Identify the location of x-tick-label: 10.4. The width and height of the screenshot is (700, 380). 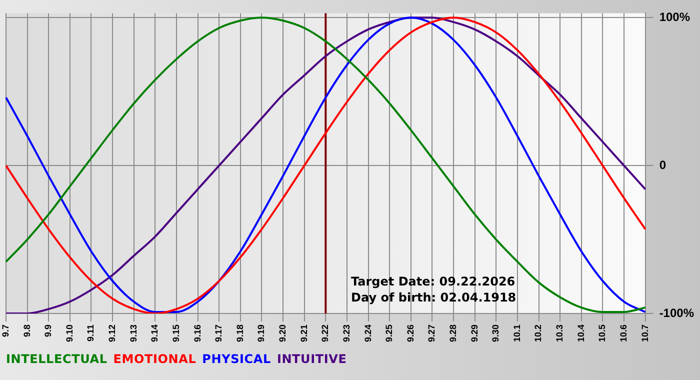
(581, 333).